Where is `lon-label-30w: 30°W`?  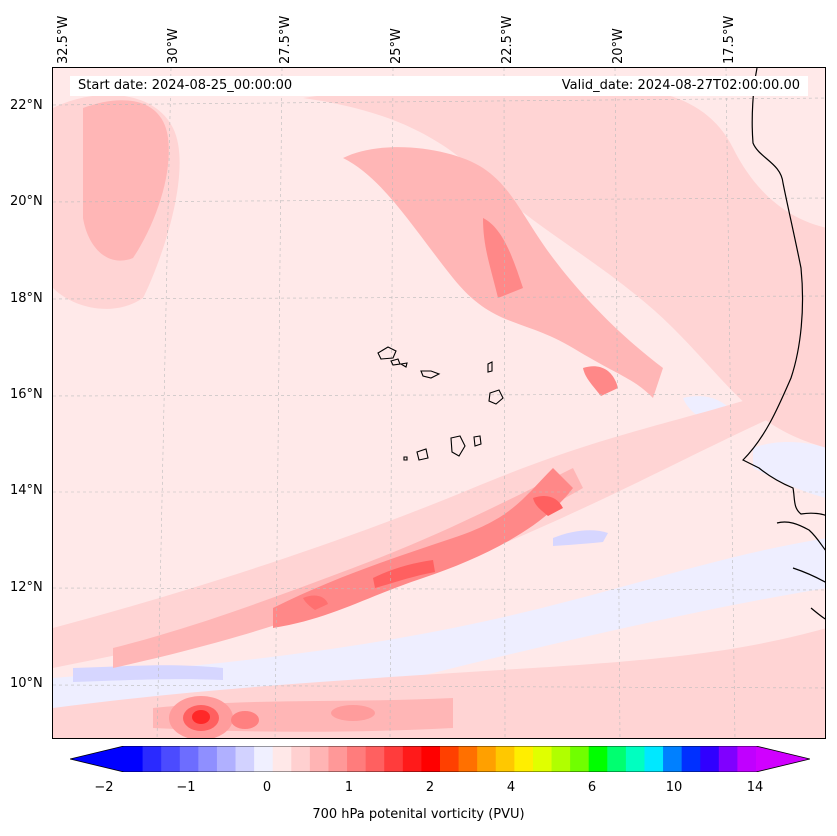
lon-label-30w: 30°W is located at coordinates (173, 46).